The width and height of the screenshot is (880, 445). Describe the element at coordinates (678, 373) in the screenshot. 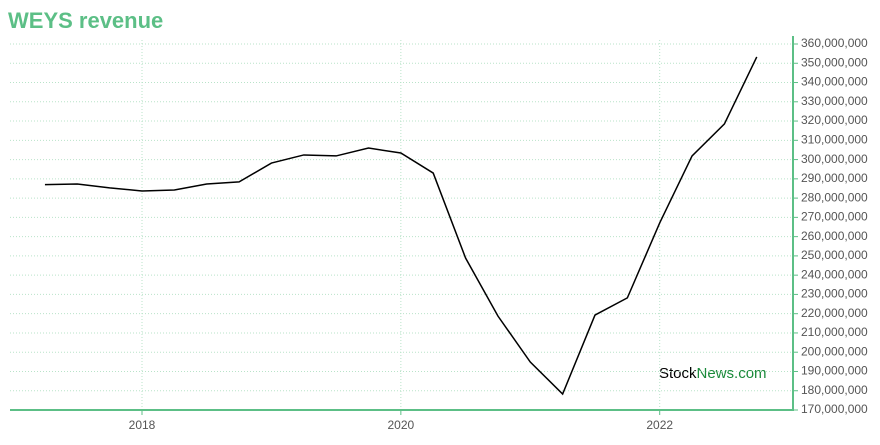

I see `watermark-stock: Stock` at that location.